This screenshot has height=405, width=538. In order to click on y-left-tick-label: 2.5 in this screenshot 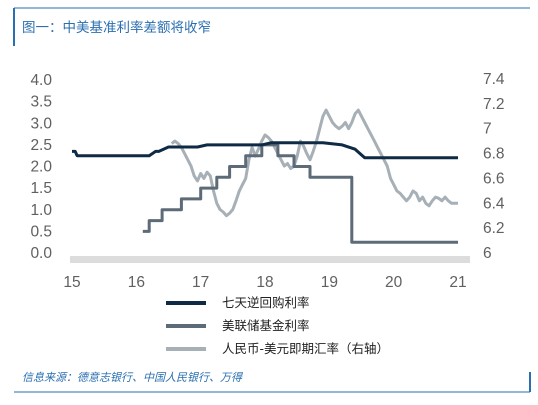, I will do `click(41, 145)`.